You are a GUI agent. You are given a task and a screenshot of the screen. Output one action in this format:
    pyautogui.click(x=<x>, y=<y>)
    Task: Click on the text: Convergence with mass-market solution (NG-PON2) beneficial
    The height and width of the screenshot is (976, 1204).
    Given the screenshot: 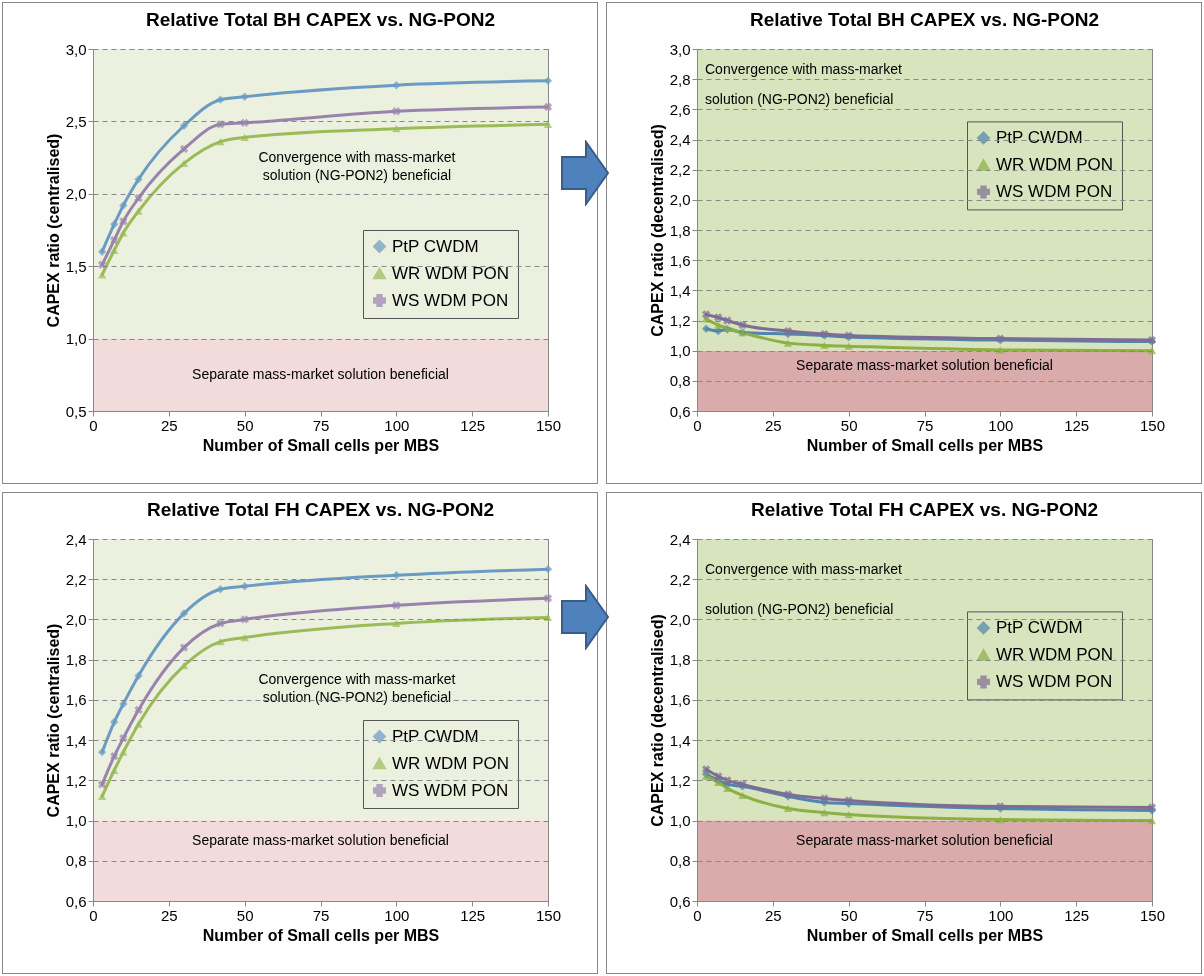 What is the action you would take?
    pyautogui.click(x=803, y=589)
    